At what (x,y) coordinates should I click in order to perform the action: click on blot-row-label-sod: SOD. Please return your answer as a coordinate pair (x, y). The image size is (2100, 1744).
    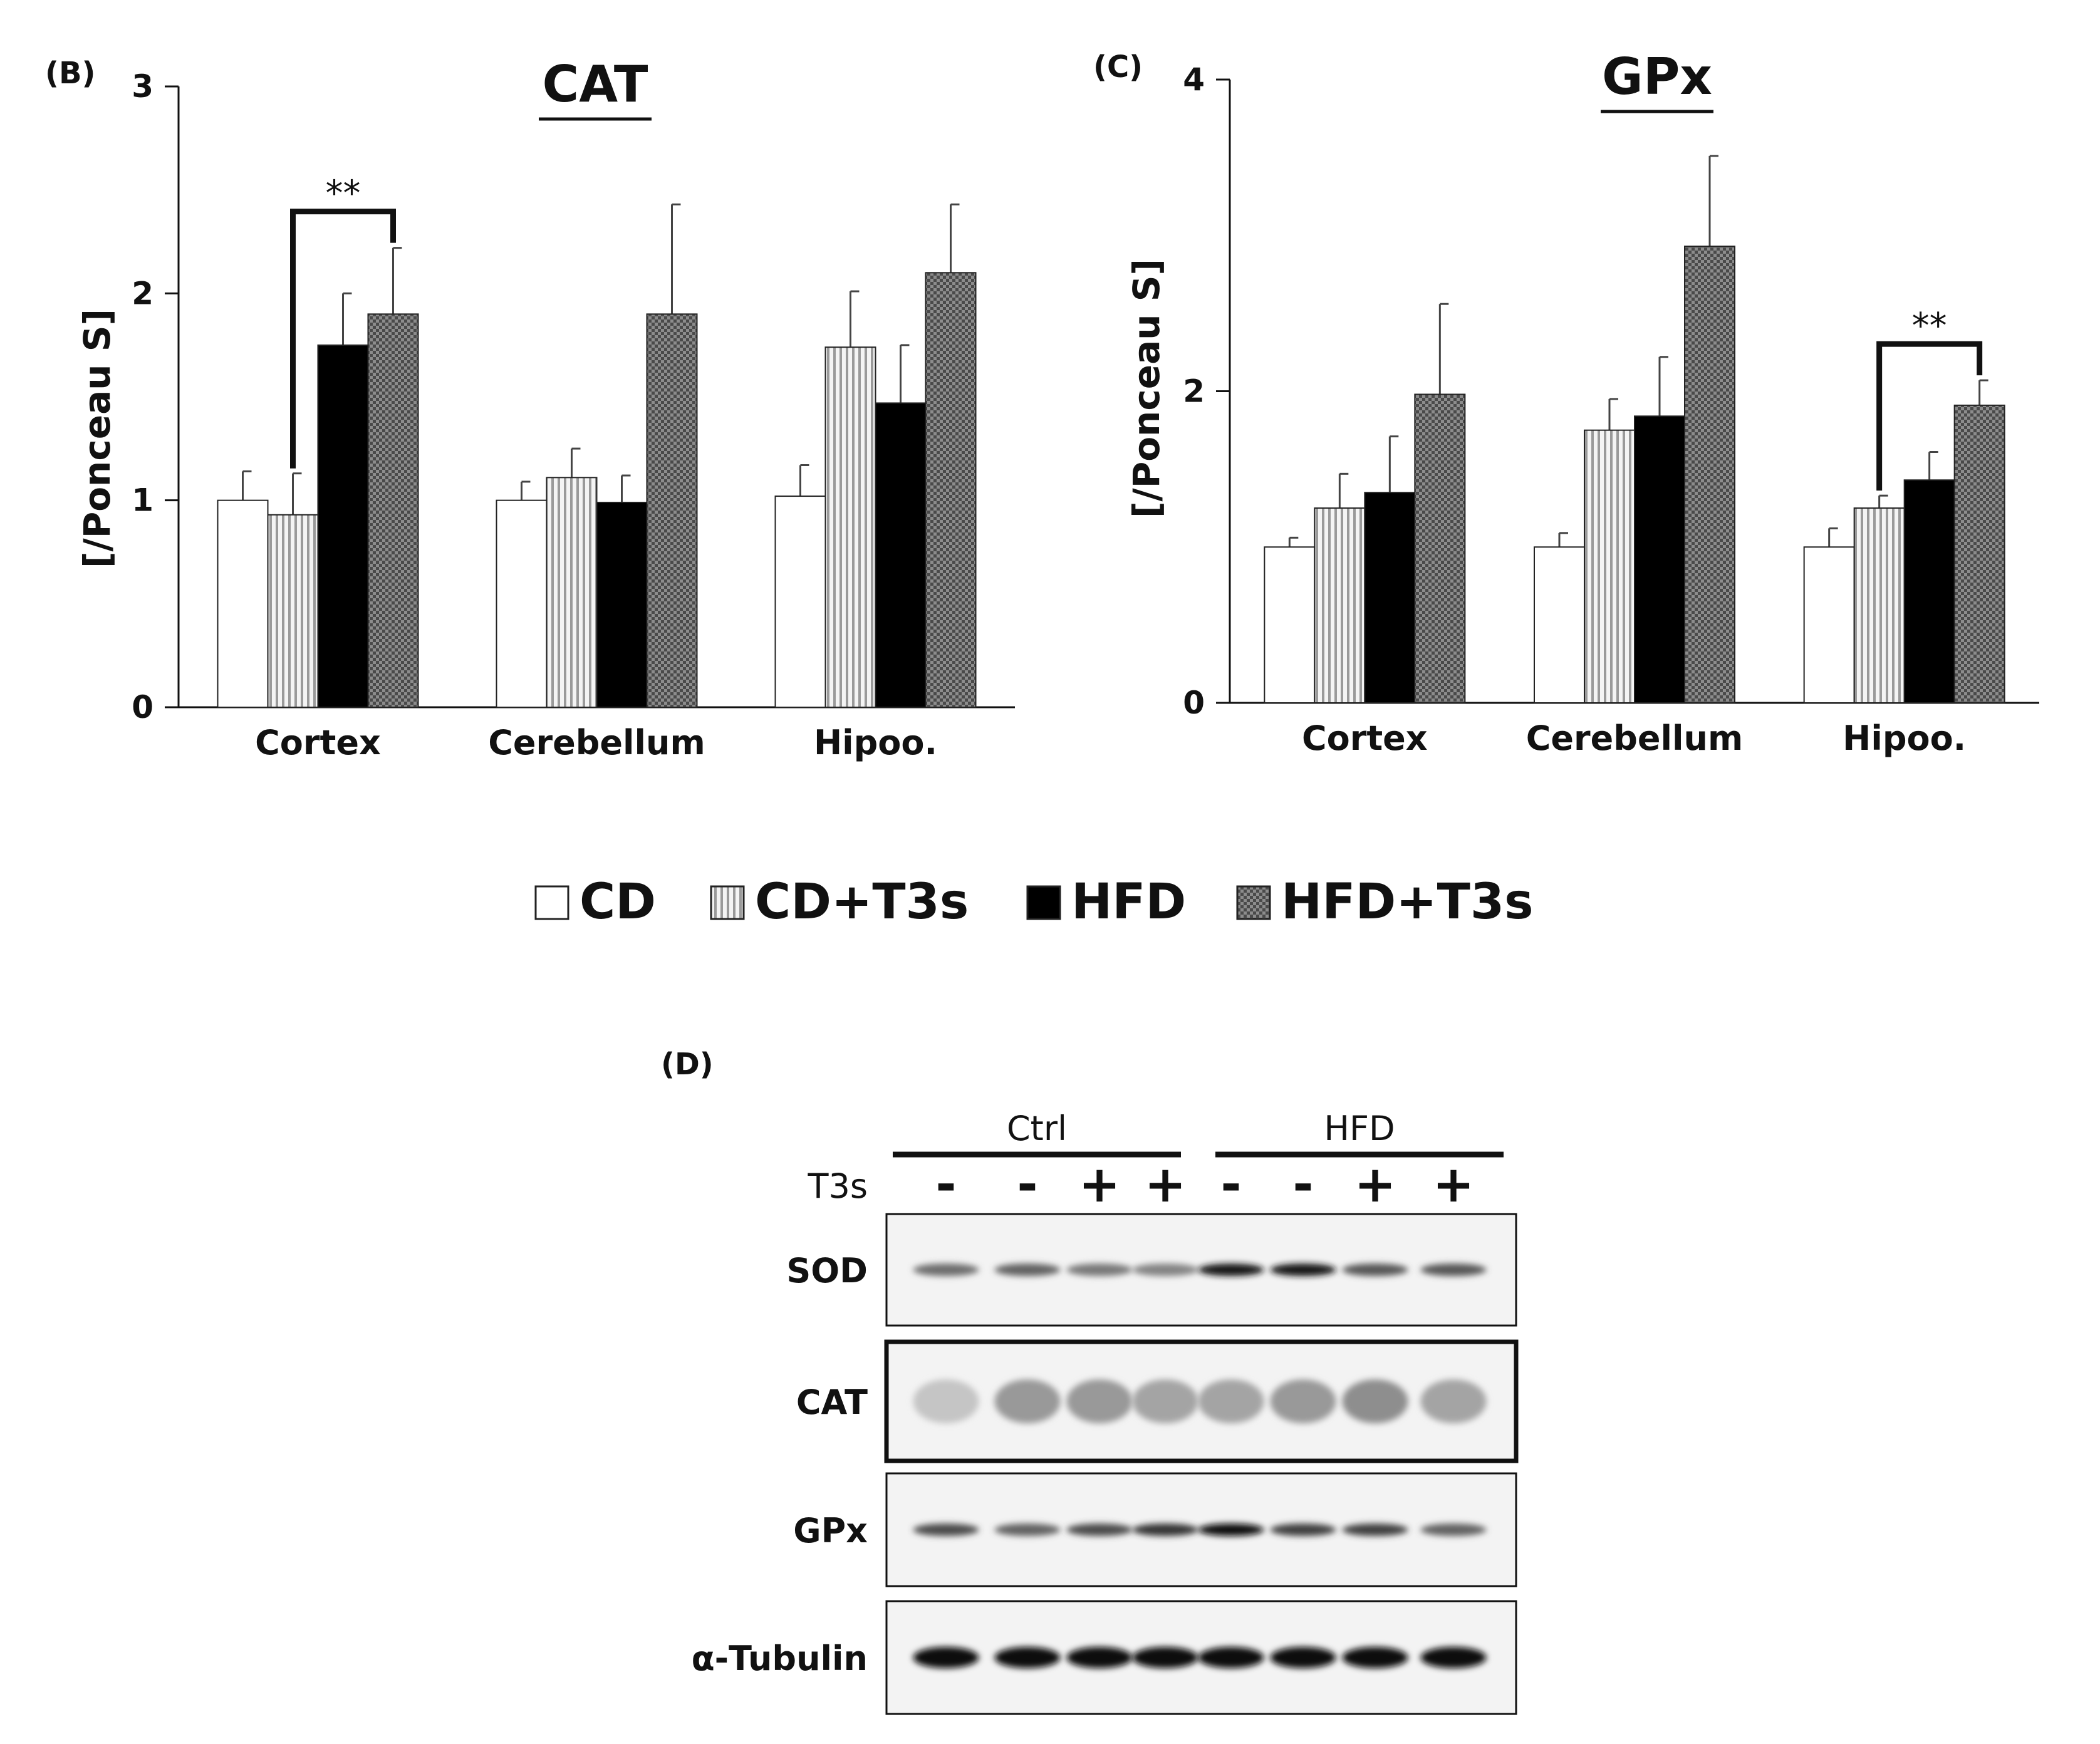
    Looking at the image, I should click on (827, 1270).